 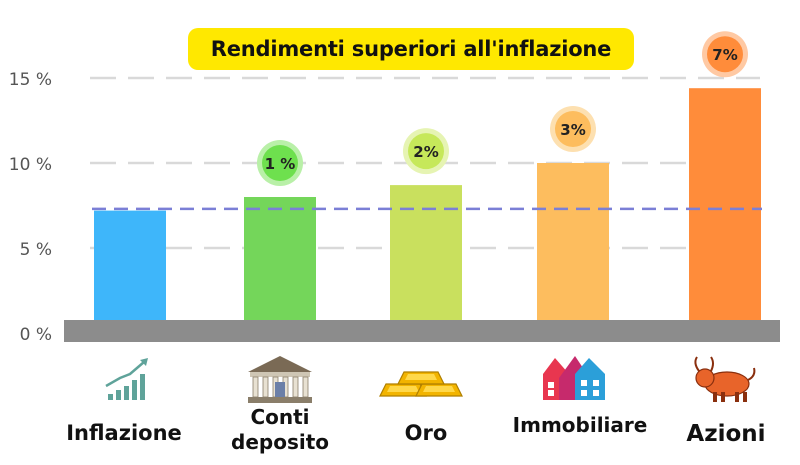 What do you see at coordinates (726, 434) in the screenshot?
I see `category-label: Azioni` at bounding box center [726, 434].